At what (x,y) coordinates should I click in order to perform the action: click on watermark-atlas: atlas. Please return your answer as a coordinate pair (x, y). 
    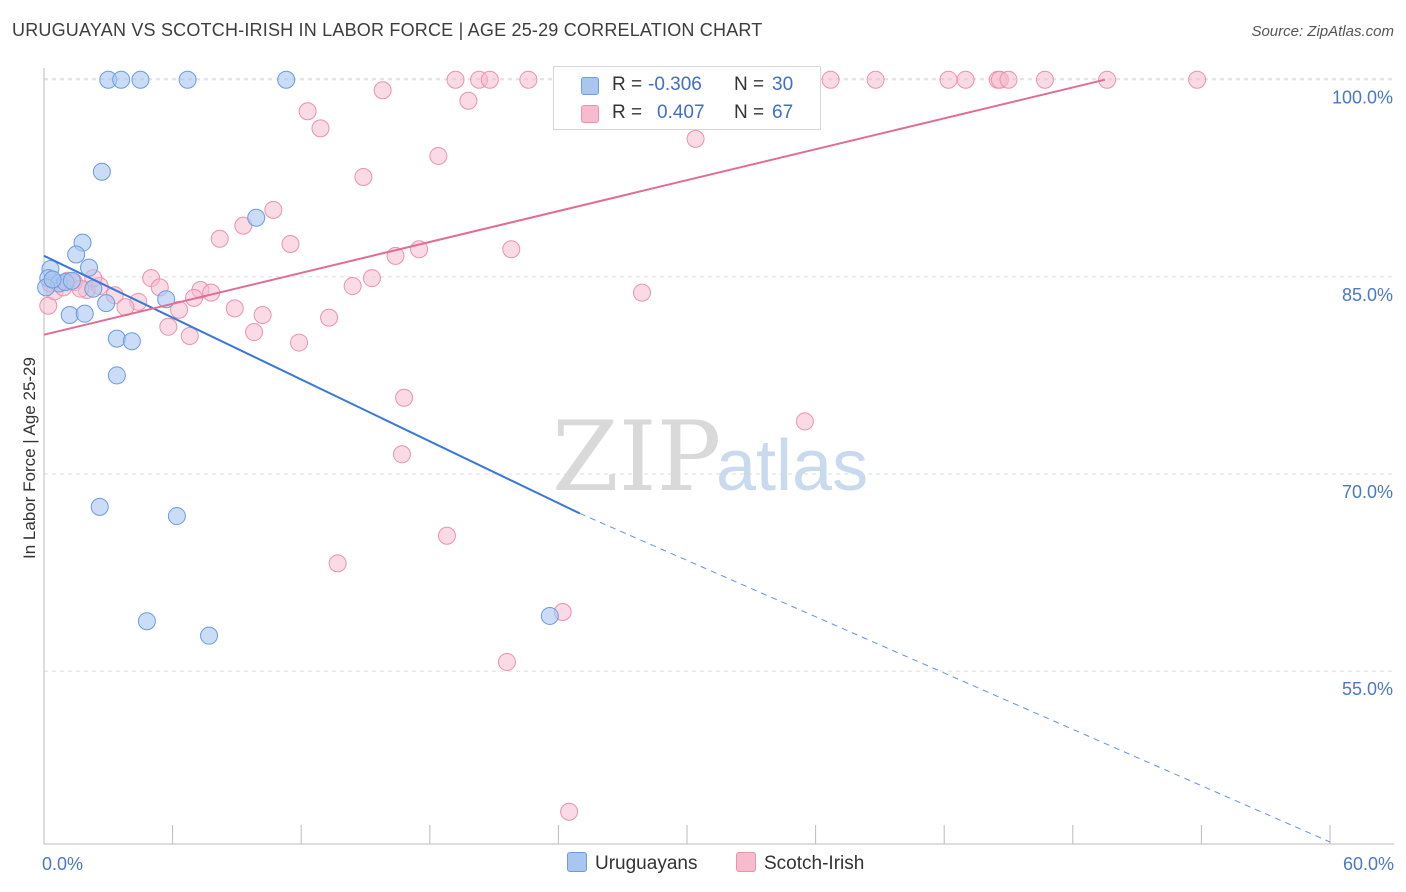
    Looking at the image, I should click on (792, 466).